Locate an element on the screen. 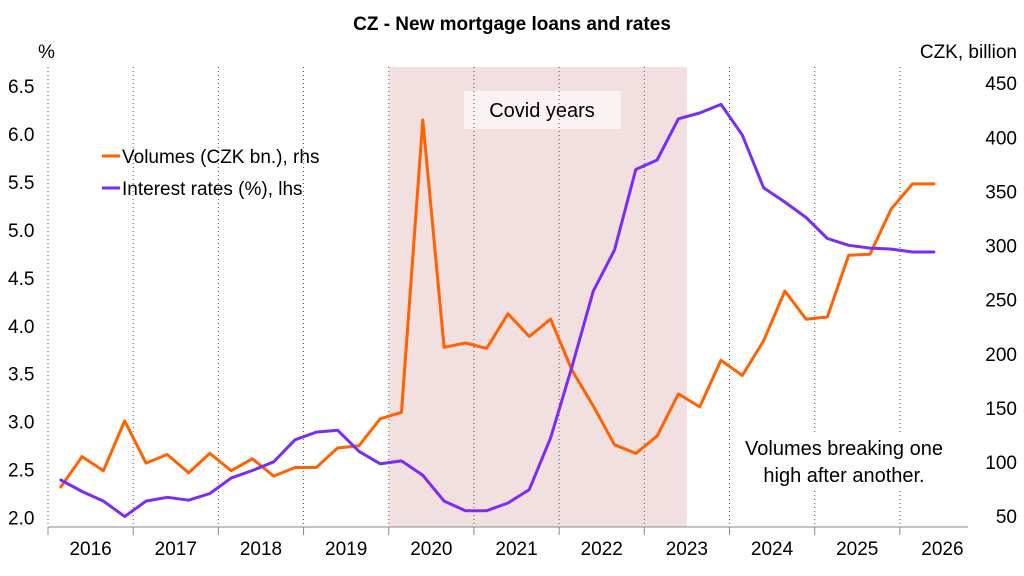 The image size is (1024, 576). y-left-tick-label: 6.5 is located at coordinates (21, 87).